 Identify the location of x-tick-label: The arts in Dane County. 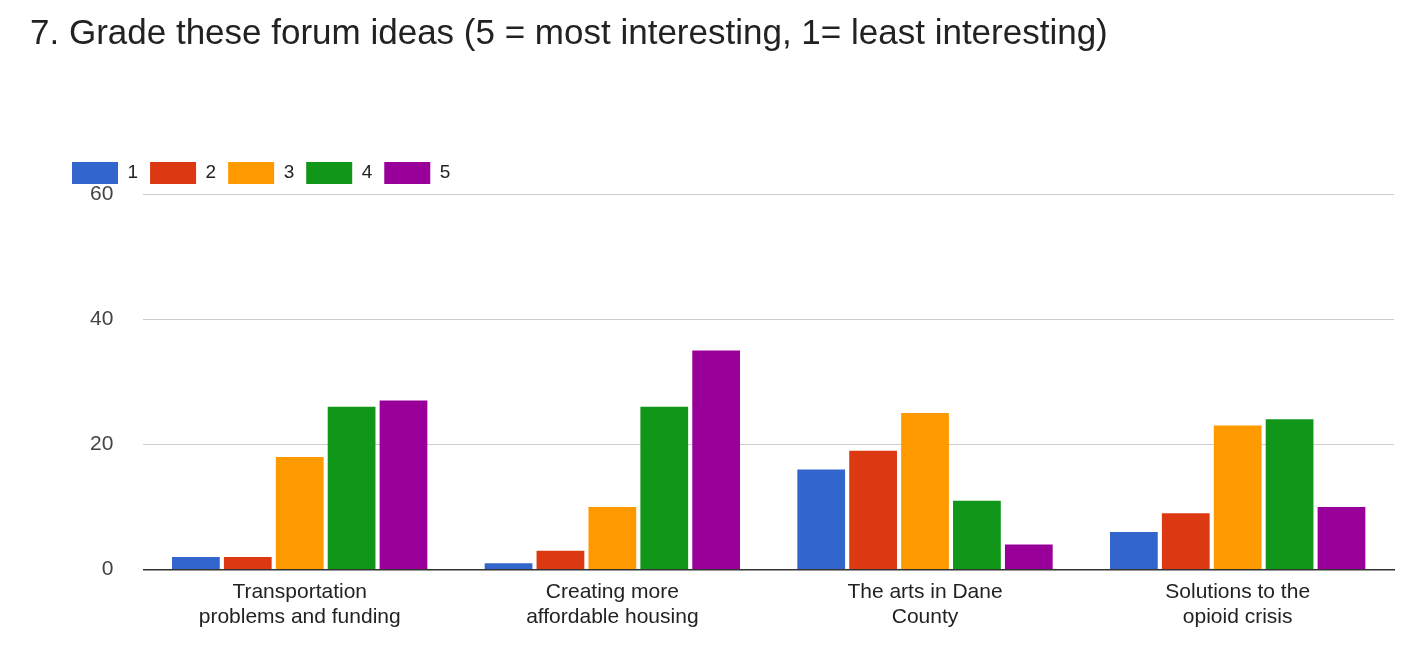
(925, 603).